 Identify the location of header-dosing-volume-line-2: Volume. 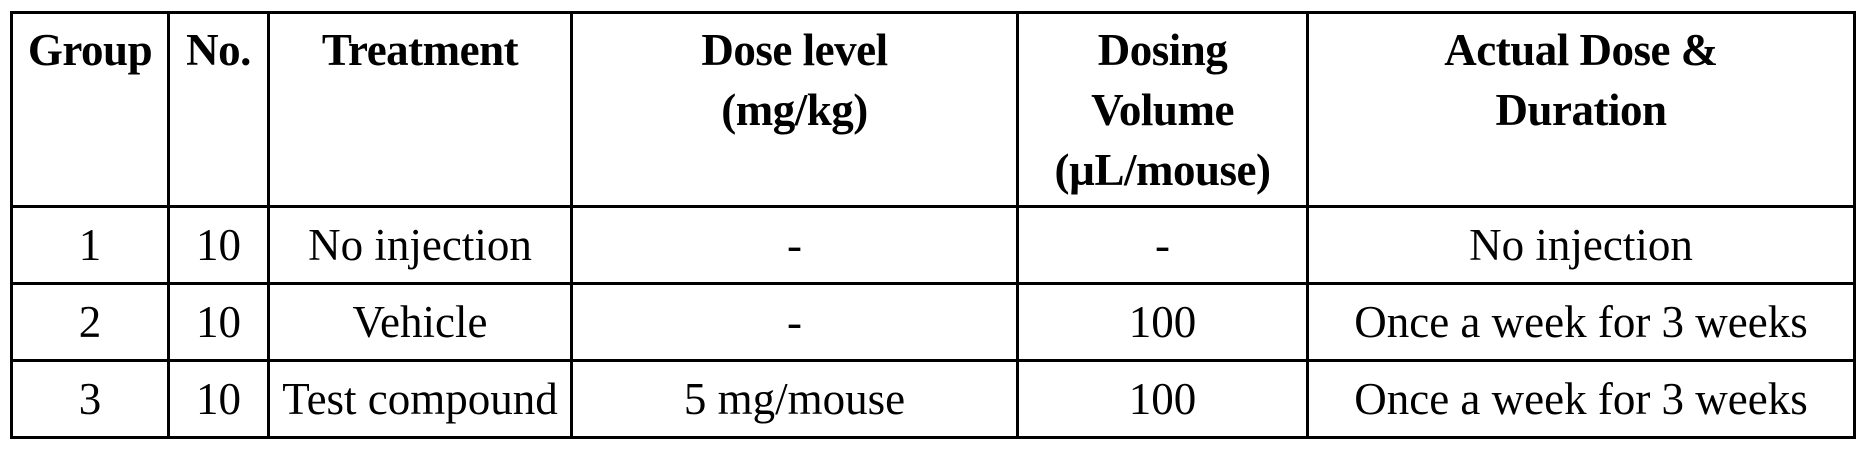
(1162, 110).